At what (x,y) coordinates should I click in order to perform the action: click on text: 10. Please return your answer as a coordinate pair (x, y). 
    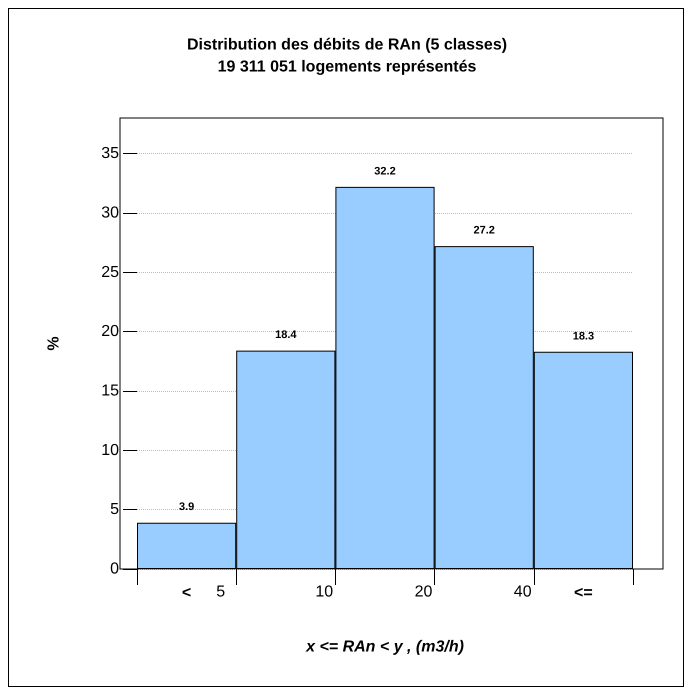
    Looking at the image, I should click on (324, 592).